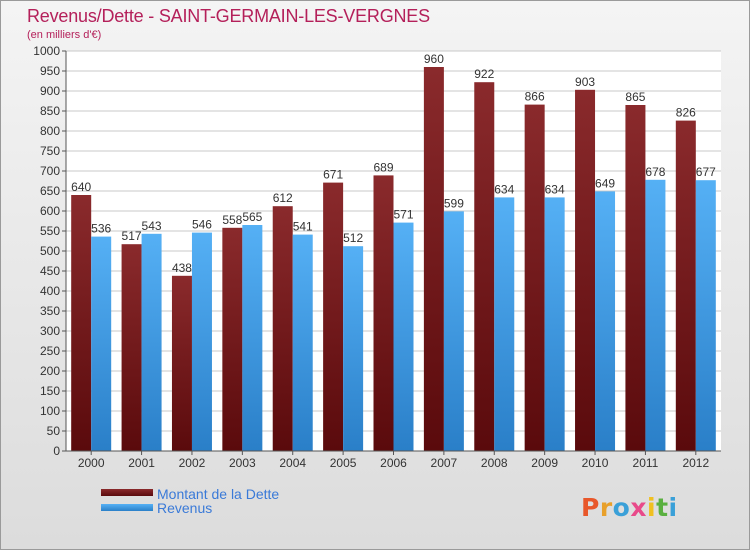 The width and height of the screenshot is (750, 550). Describe the element at coordinates (695, 463) in the screenshot. I see `x-tick-label: 2012` at that location.